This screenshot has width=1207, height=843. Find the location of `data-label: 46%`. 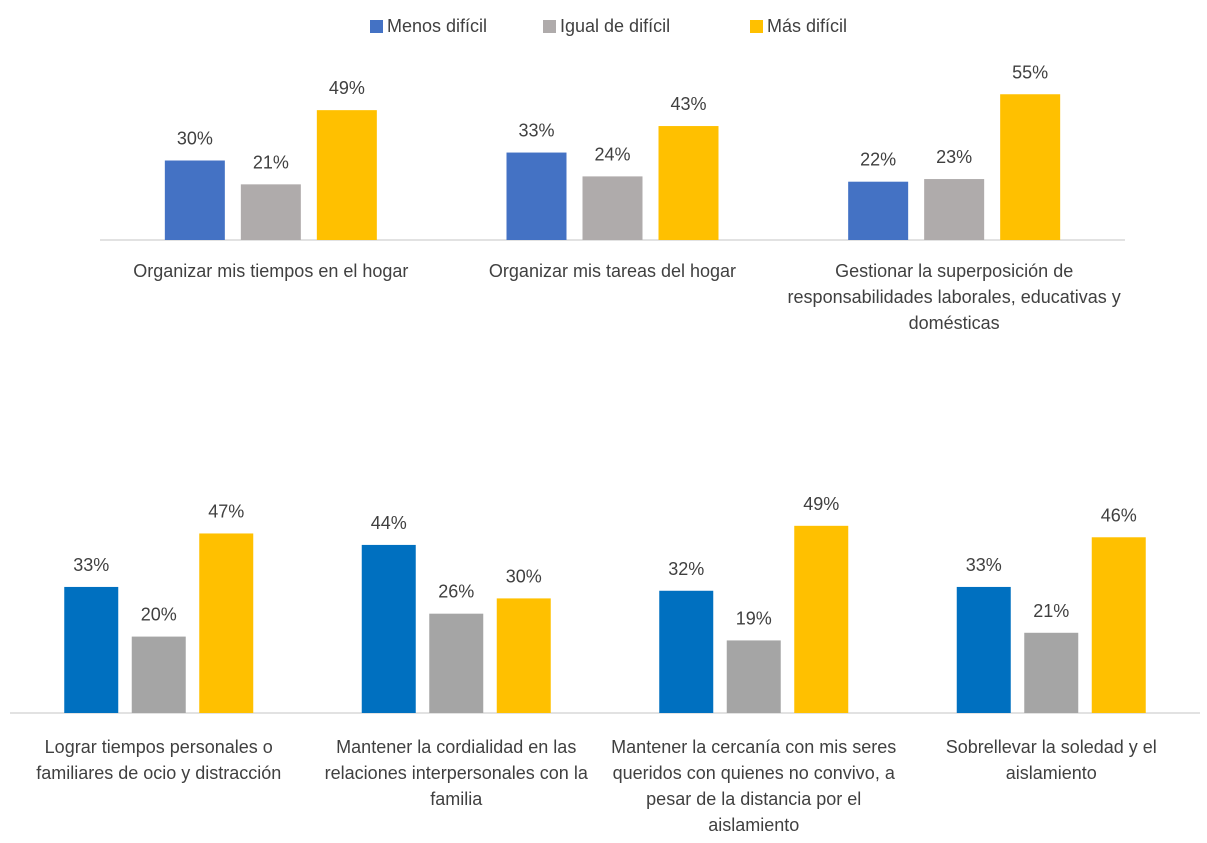

data-label: 46% is located at coordinates (1119, 515).